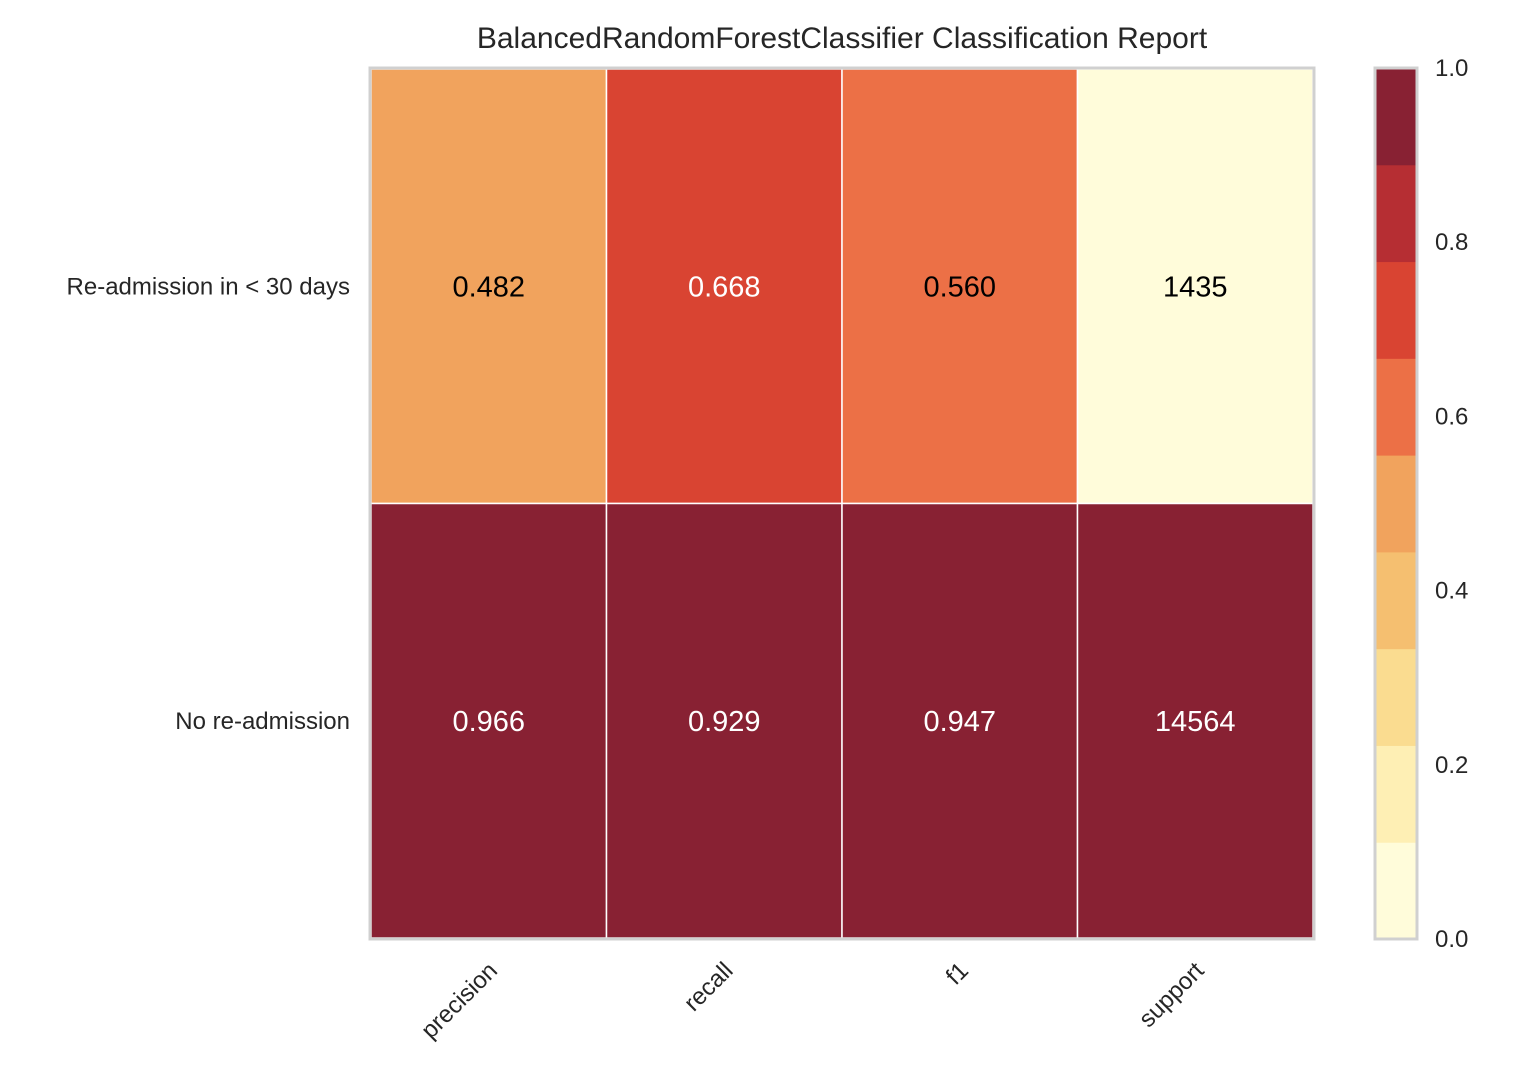 This screenshot has width=1520, height=1066. What do you see at coordinates (1451, 765) in the screenshot?
I see `colorbar-tick-label: 0.2` at bounding box center [1451, 765].